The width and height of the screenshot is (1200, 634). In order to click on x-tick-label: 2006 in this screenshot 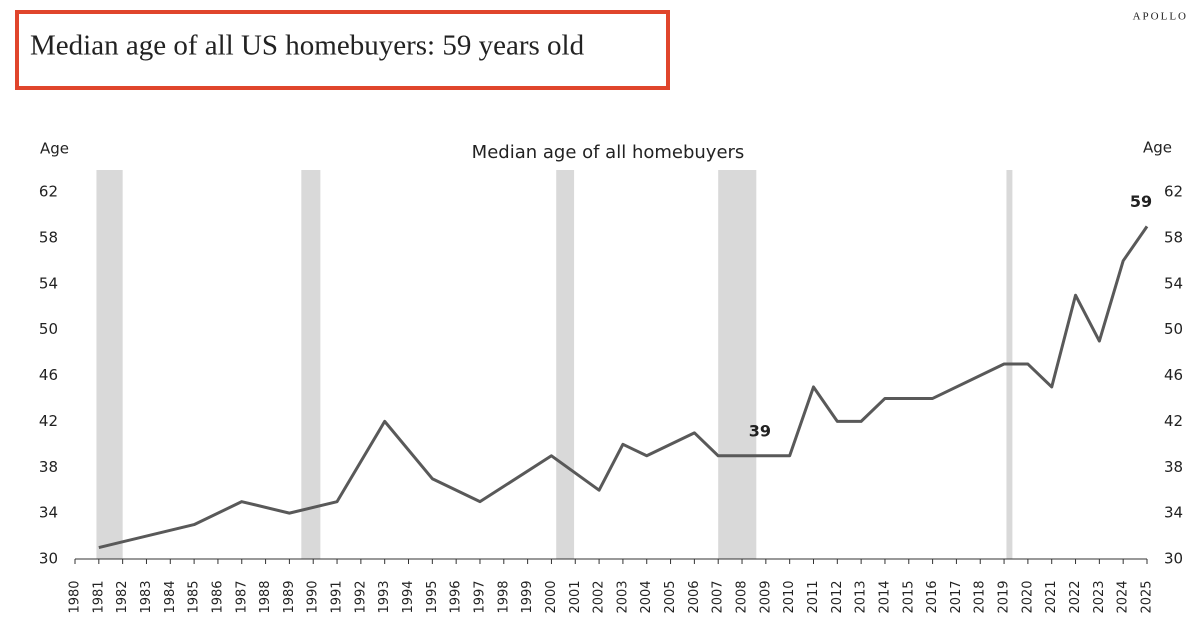, I will do `click(694, 596)`.